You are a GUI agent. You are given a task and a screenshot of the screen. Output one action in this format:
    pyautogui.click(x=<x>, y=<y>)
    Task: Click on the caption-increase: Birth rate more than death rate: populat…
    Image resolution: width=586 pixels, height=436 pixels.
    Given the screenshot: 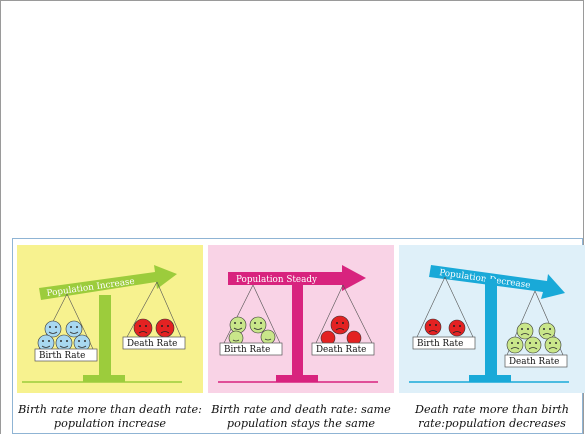 What is the action you would take?
    pyautogui.click(x=110, y=416)
    